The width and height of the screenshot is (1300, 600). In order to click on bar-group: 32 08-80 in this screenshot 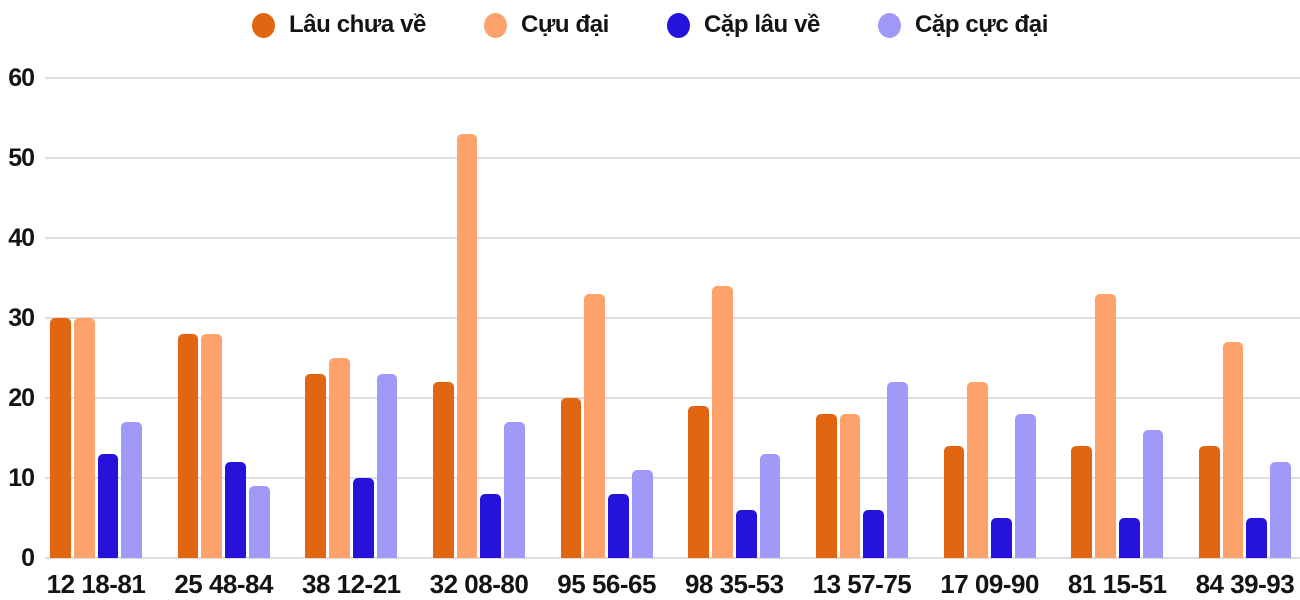, I will do `click(479, 337)`.